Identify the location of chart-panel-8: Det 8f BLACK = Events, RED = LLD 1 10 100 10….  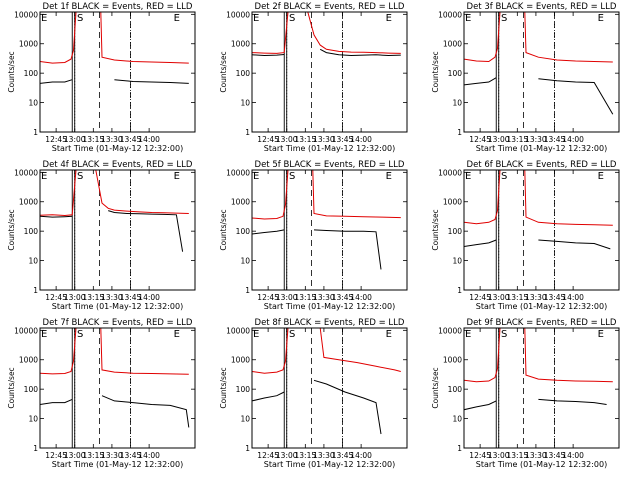
(313, 393).